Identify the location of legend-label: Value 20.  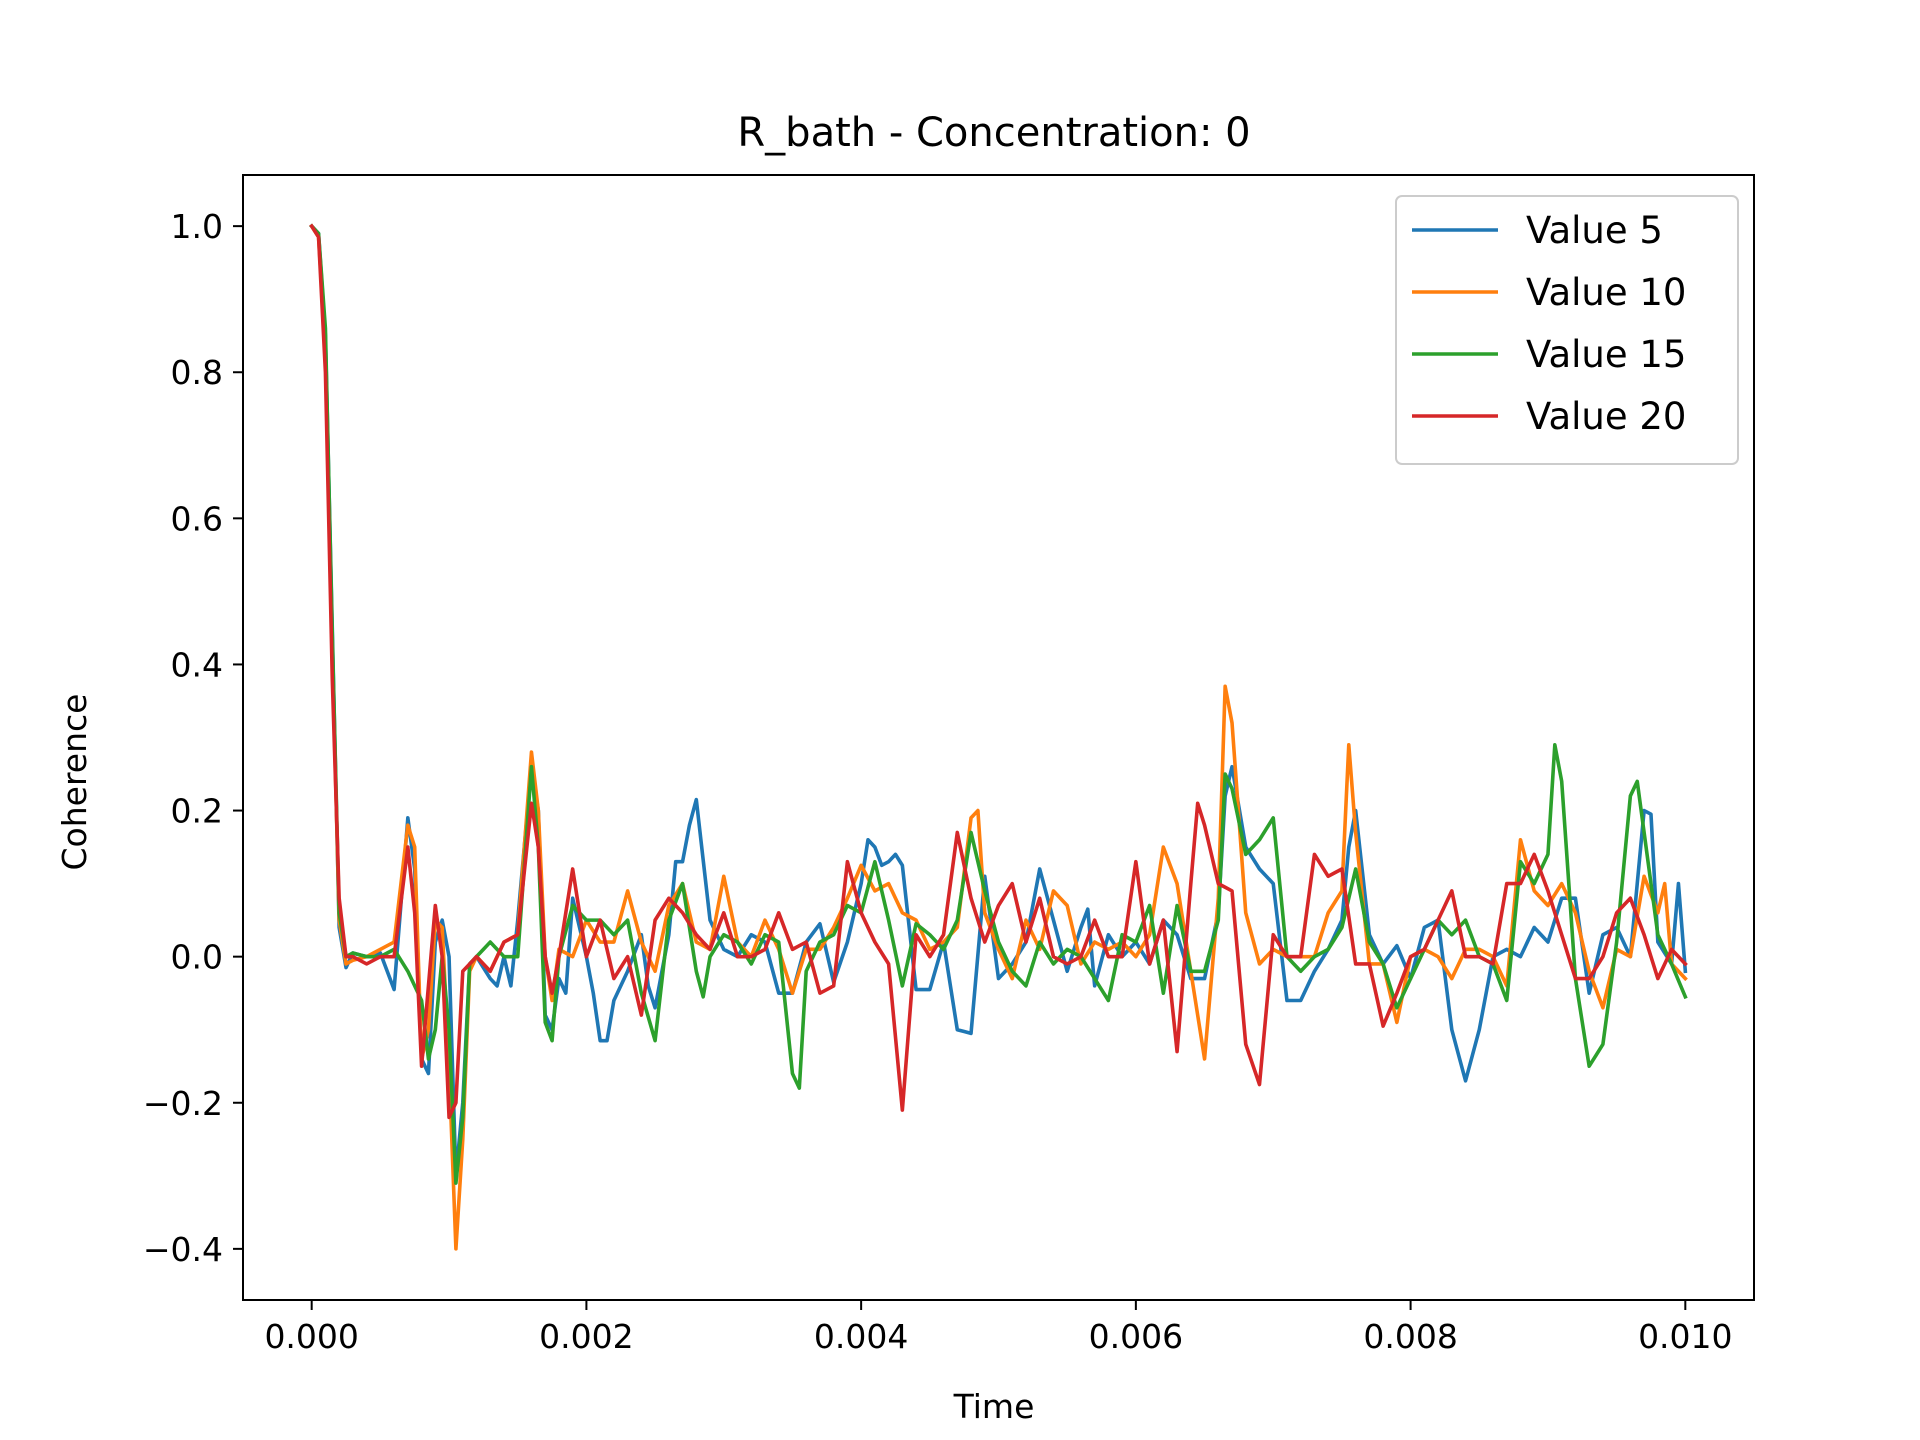
(1606, 416).